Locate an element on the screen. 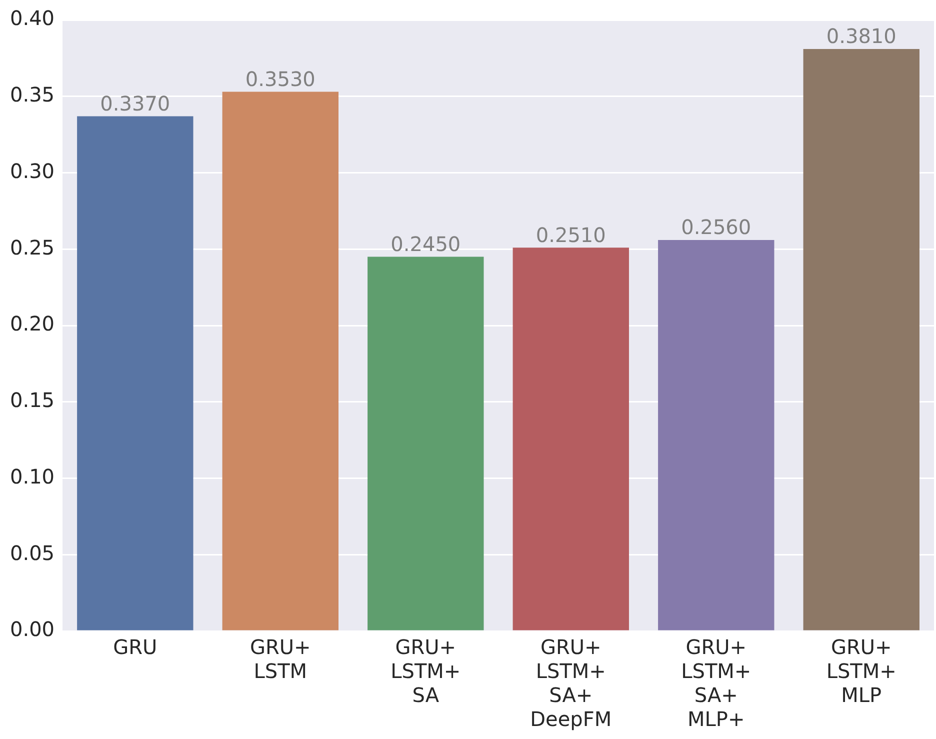 This screenshot has width=936, height=739. x-tick-label: GRU+ LSTM+ SA+ MLP+ is located at coordinates (716, 683).